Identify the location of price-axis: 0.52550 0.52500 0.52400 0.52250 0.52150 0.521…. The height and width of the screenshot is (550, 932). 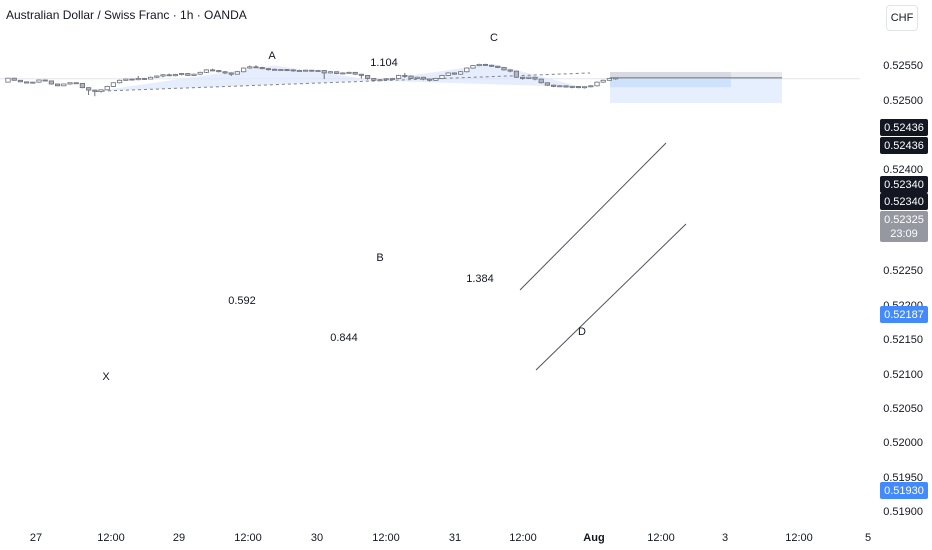
(904, 289).